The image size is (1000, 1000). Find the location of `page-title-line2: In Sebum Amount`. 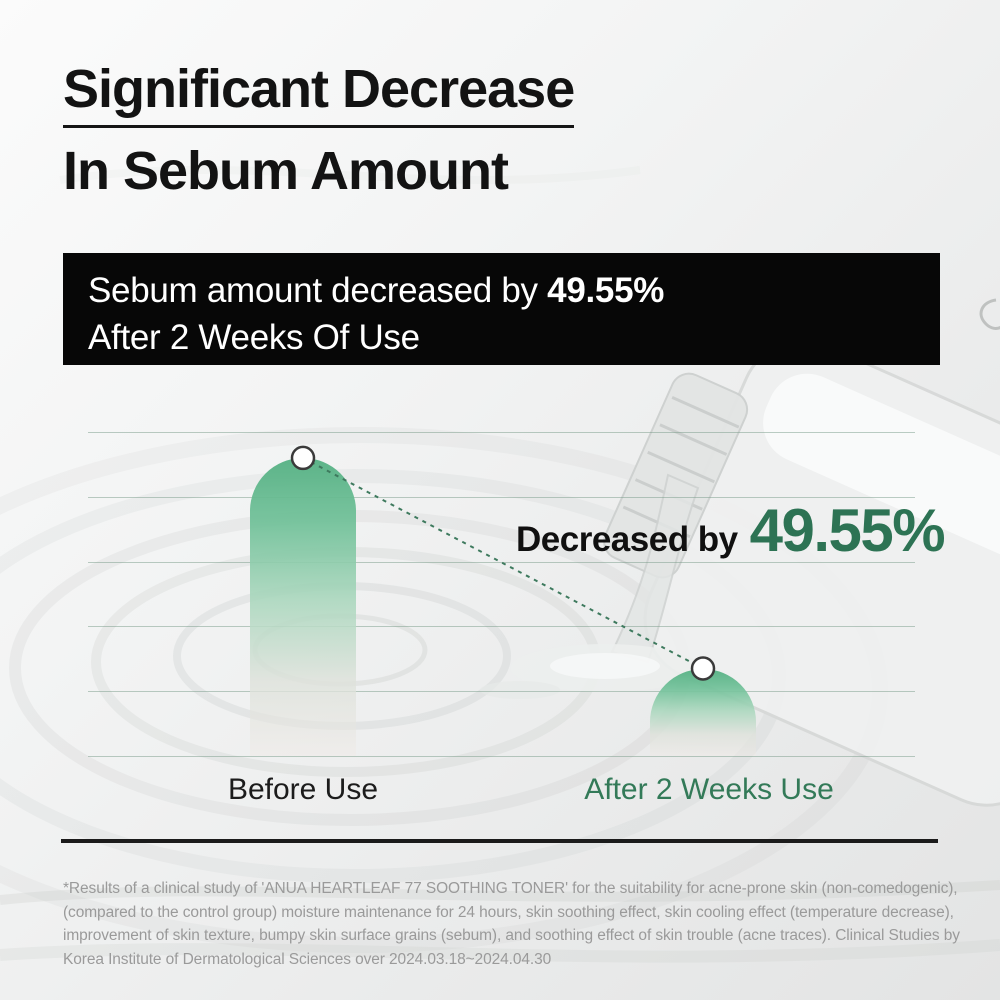

page-title-line2: In Sebum Amount is located at coordinates (286, 171).